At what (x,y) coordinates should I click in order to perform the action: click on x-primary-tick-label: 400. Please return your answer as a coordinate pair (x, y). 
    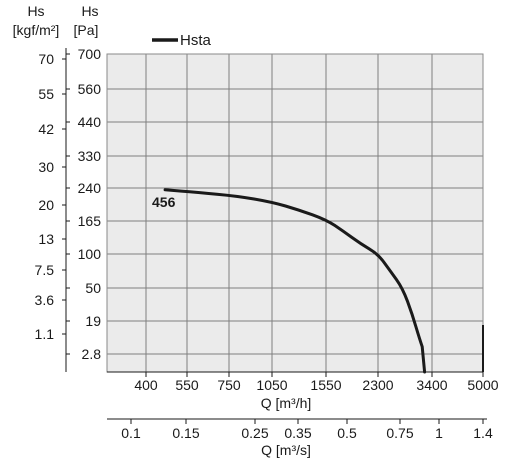
    Looking at the image, I should click on (146, 385).